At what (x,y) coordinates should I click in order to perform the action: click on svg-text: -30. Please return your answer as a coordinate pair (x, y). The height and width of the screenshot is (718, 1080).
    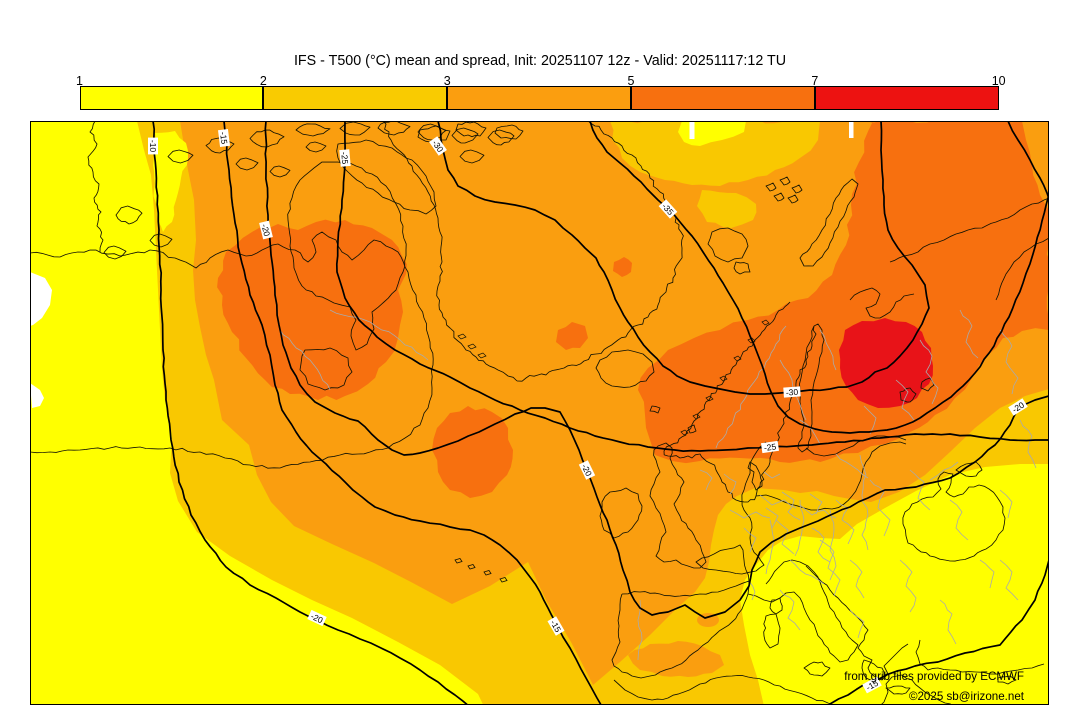
    Looking at the image, I should click on (792, 392).